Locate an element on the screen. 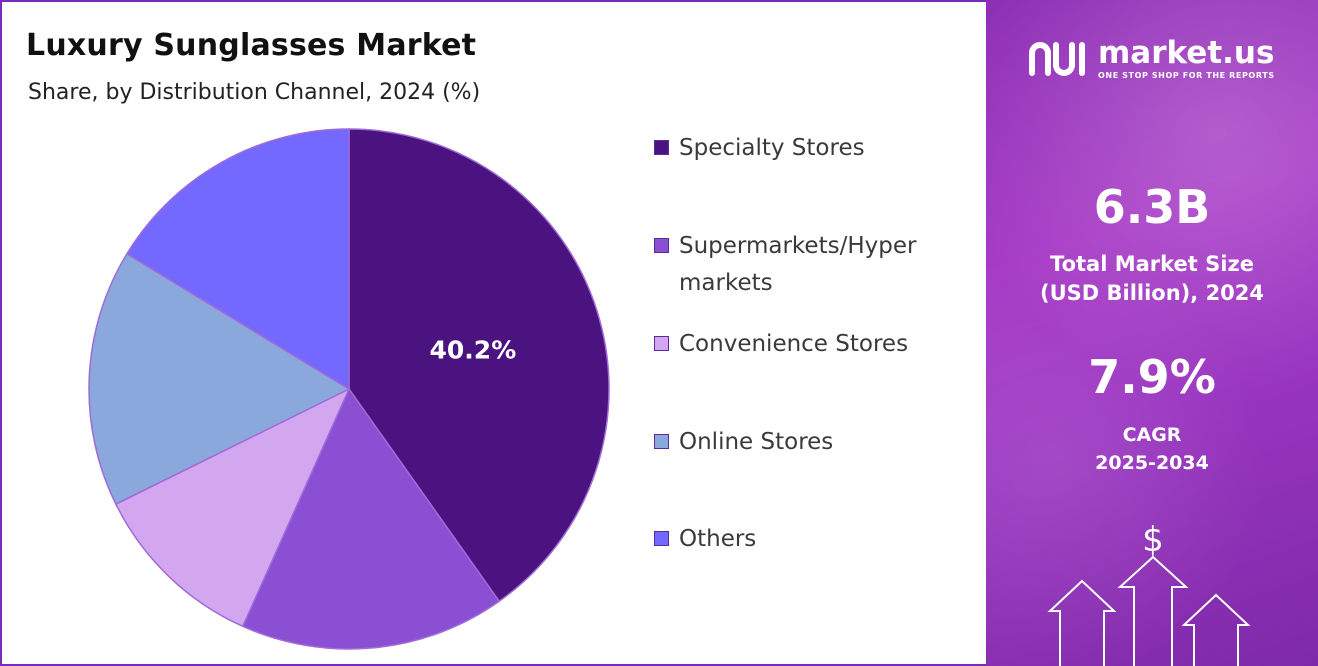 The height and width of the screenshot is (666, 1318). market-us-logo-icon is located at coordinates (1057, 59).